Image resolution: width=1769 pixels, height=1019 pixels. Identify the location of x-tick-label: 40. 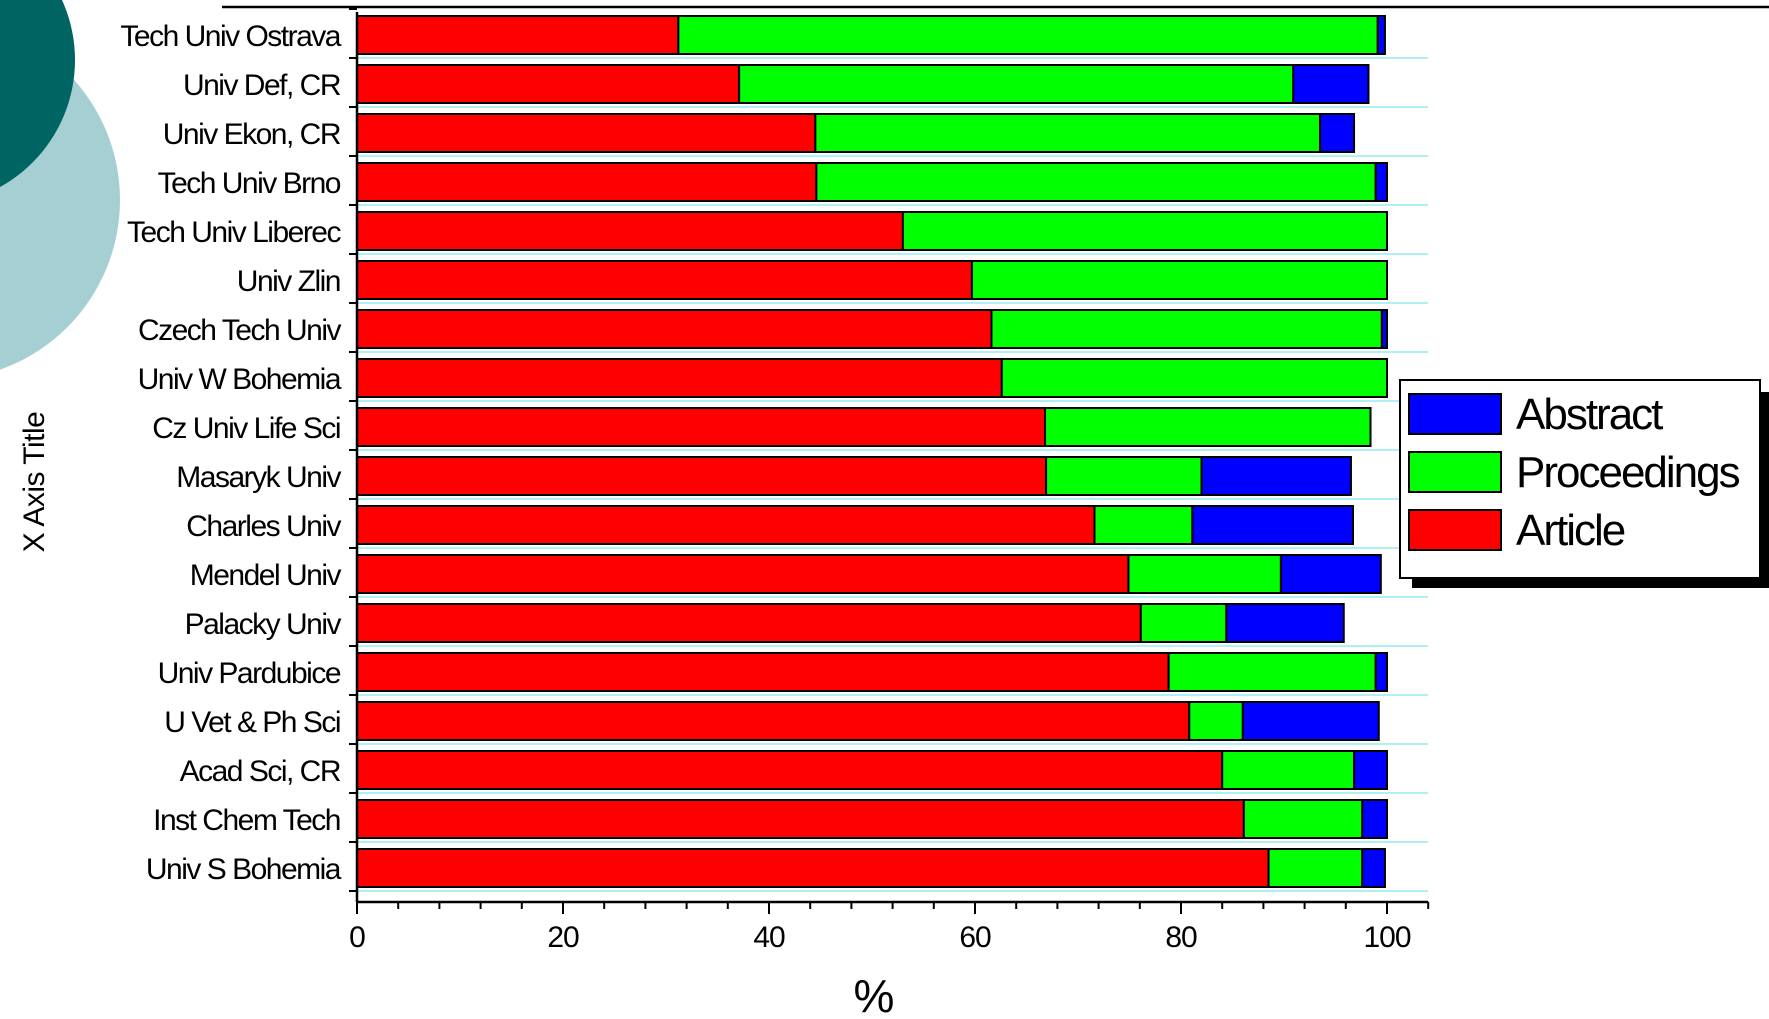
(769, 937).